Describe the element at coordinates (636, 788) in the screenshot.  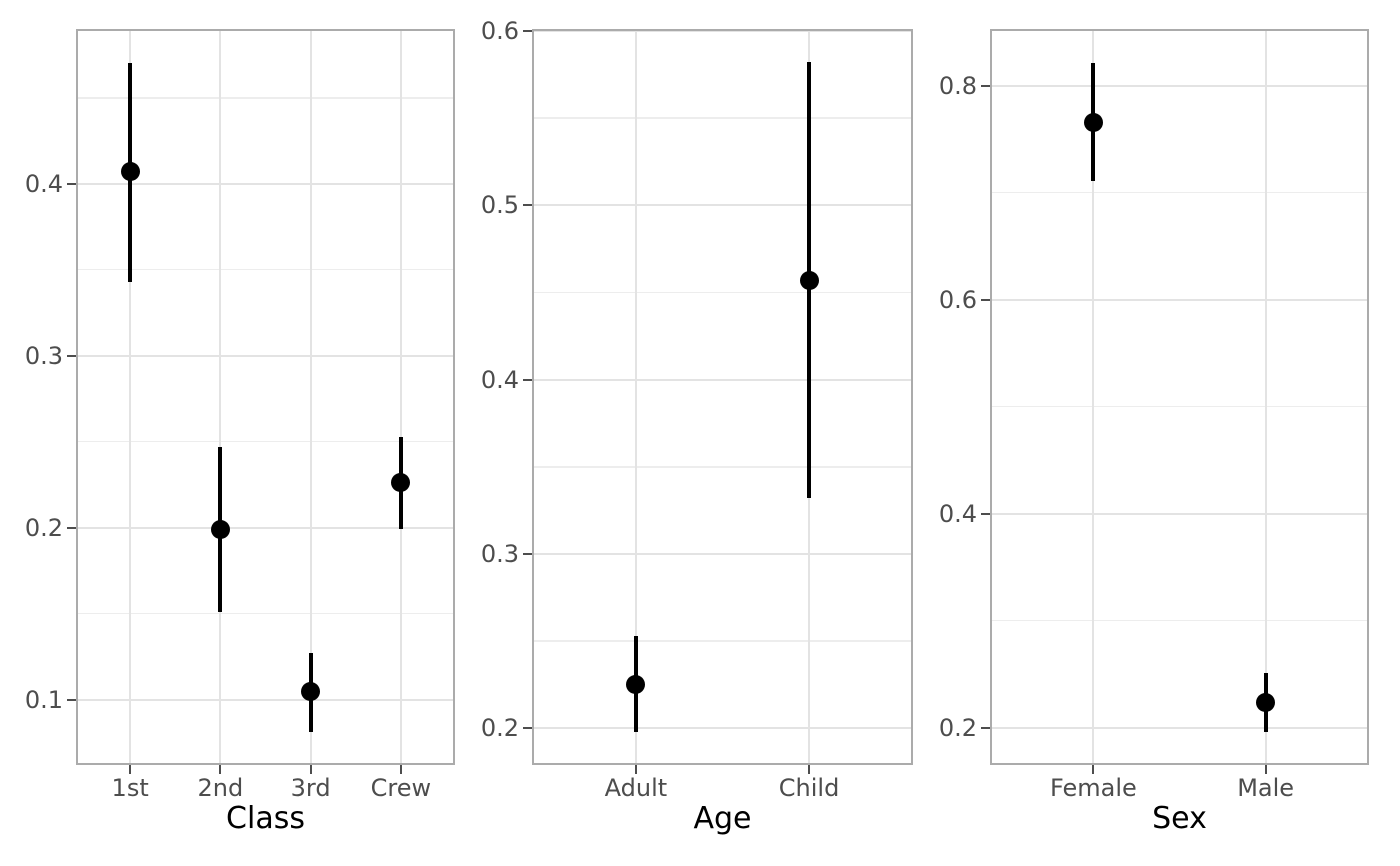
I see `x-axis-tick-label: Adult` at that location.